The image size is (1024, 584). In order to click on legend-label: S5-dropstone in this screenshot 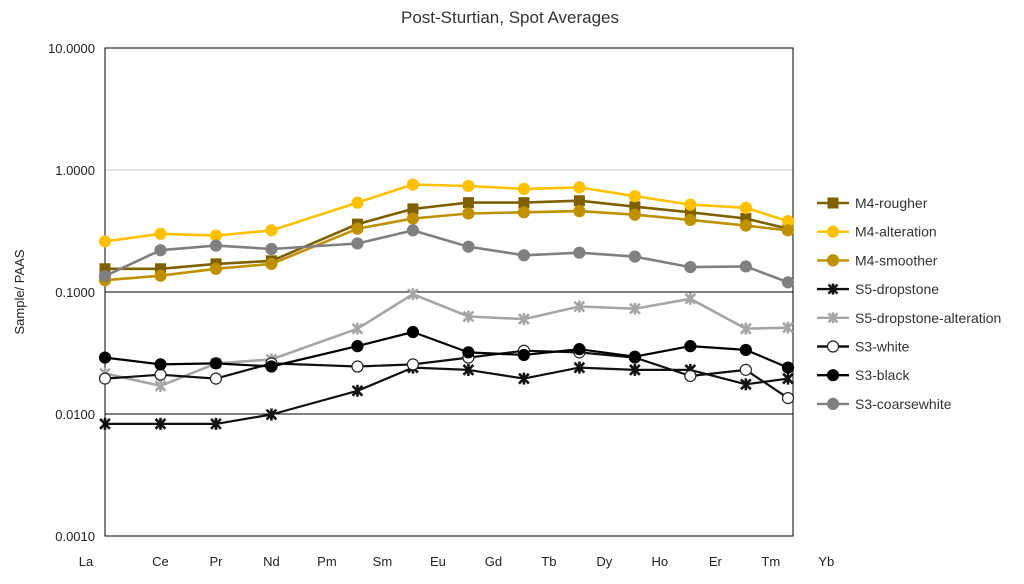, I will do `click(897, 289)`.